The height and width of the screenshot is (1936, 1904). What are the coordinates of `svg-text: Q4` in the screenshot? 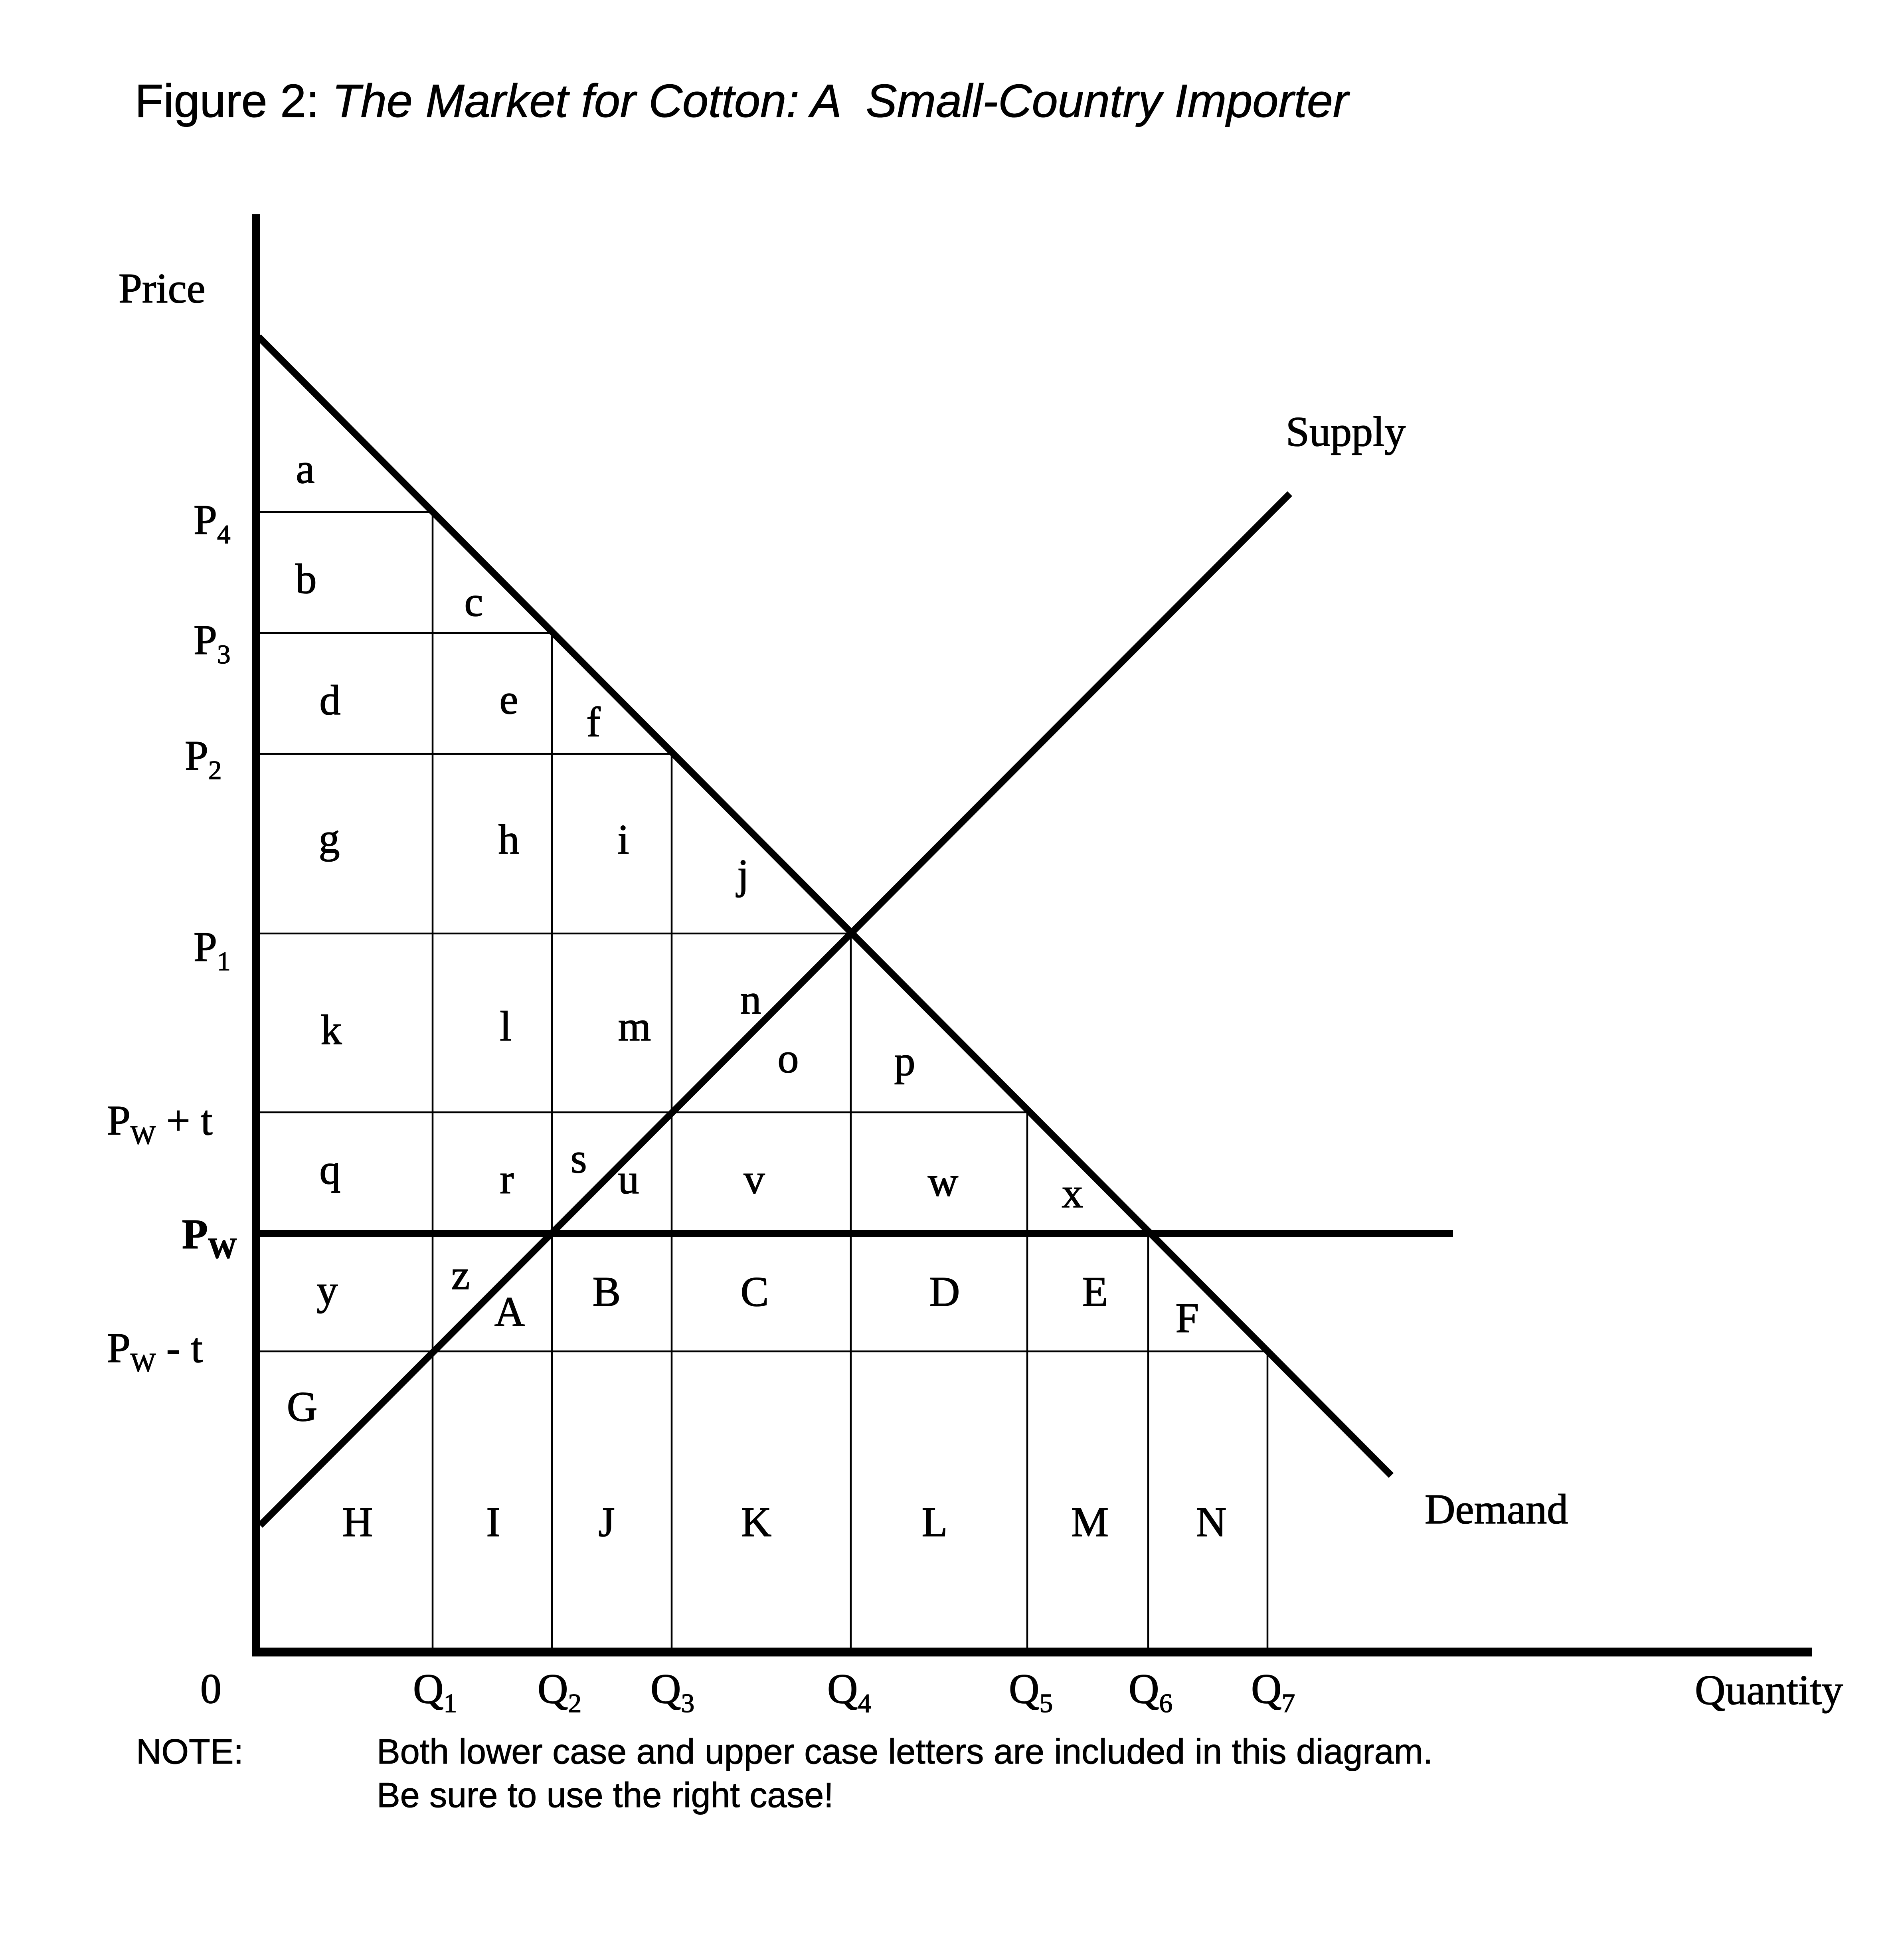 It's located at (849, 1692).